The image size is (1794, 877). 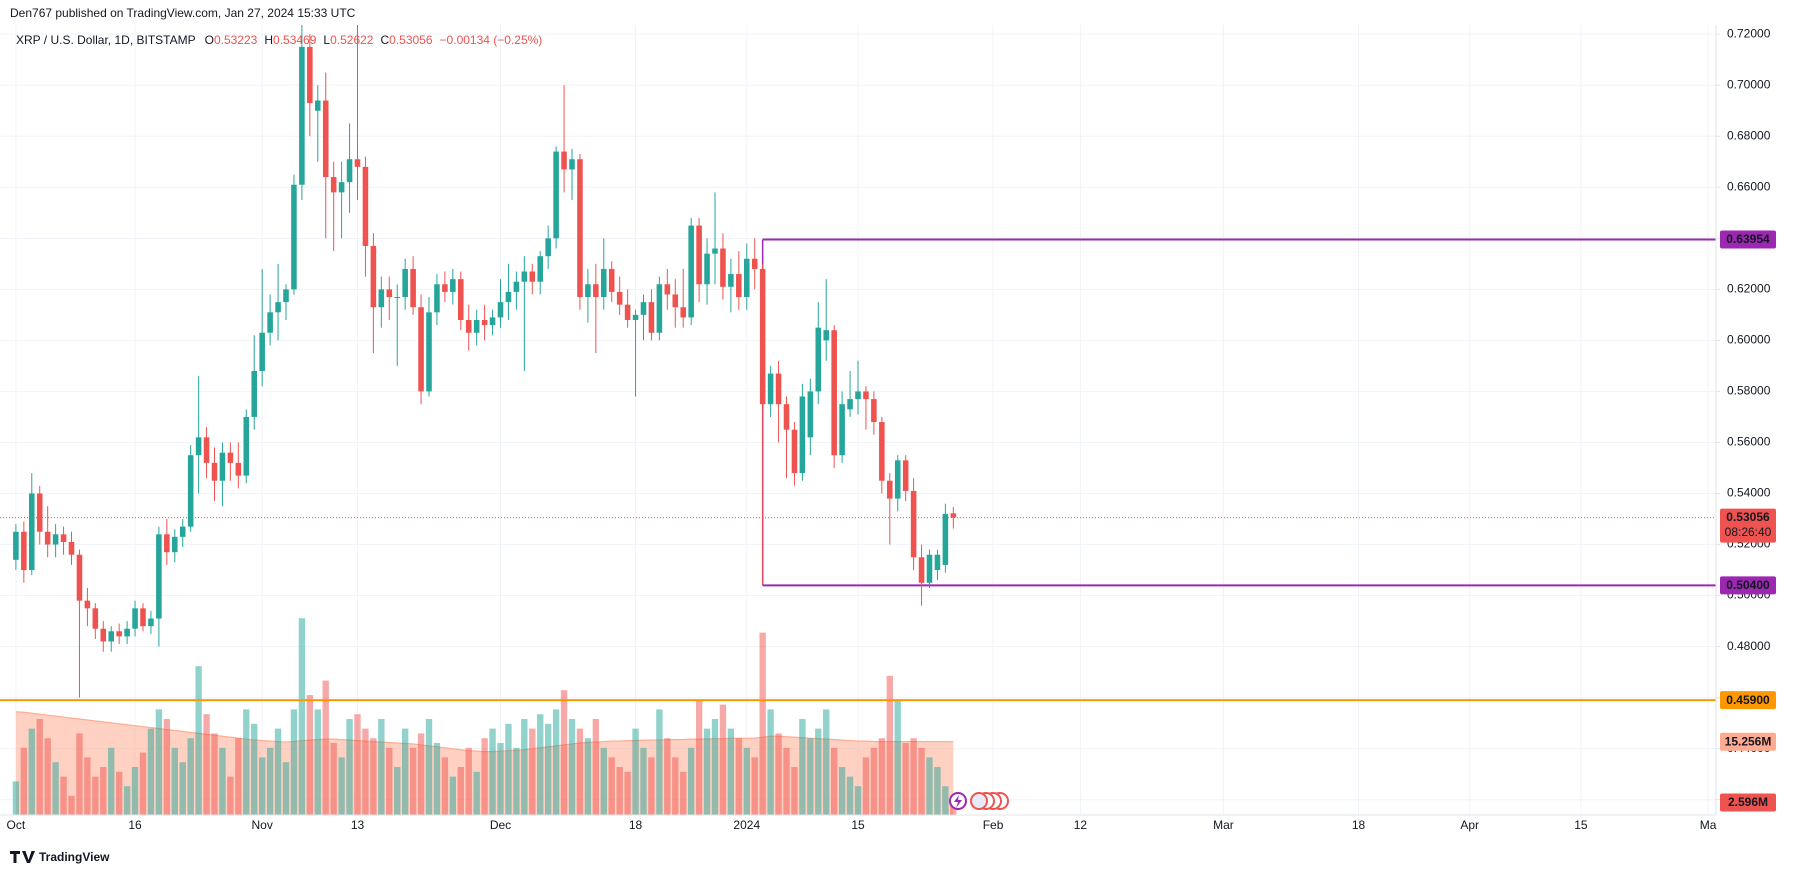 What do you see at coordinates (1749, 84) in the screenshot?
I see `y-tick-label: 0.70000` at bounding box center [1749, 84].